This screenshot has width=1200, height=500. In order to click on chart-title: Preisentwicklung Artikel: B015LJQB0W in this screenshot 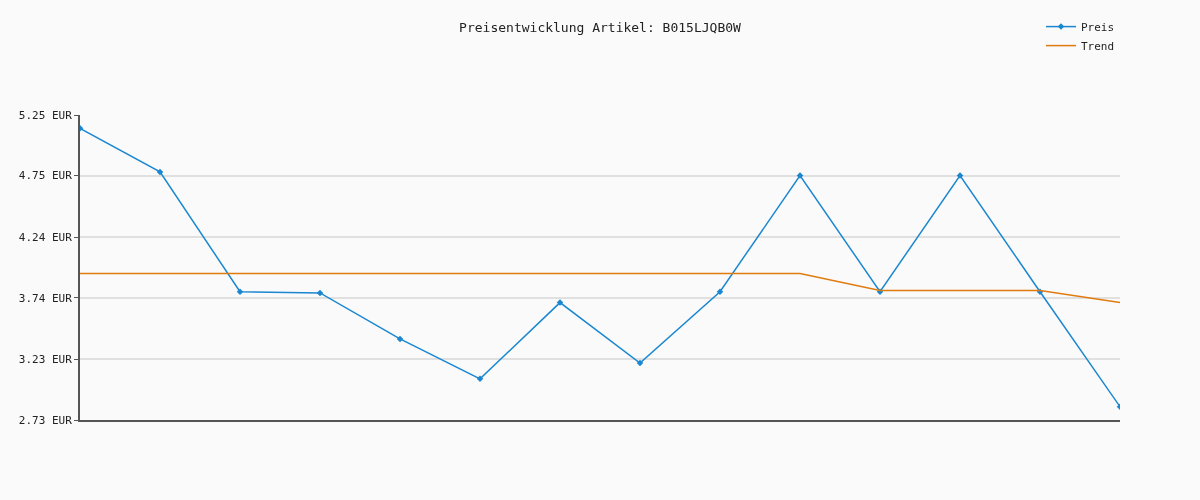, I will do `click(600, 27)`.